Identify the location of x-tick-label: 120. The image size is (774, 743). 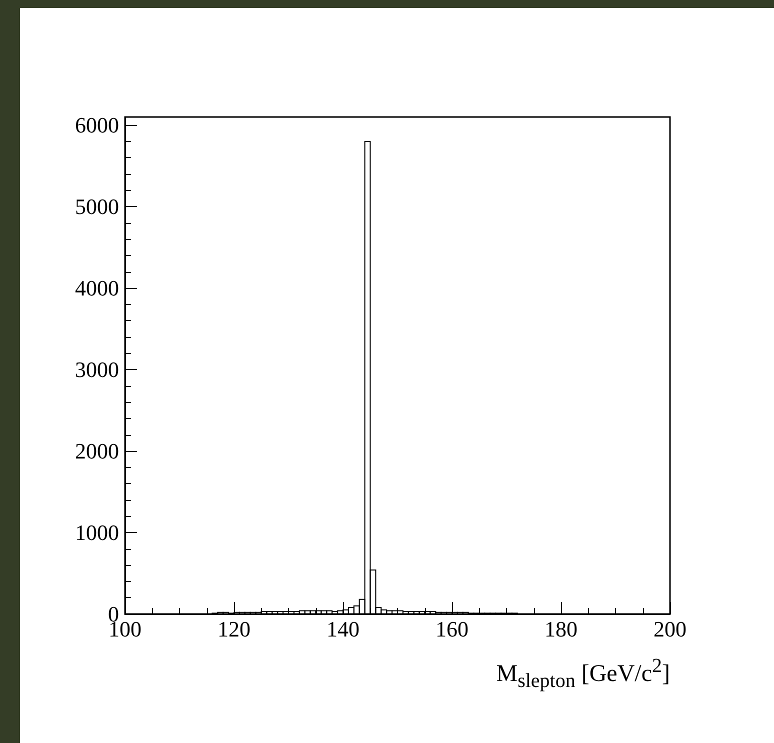
(234, 629).